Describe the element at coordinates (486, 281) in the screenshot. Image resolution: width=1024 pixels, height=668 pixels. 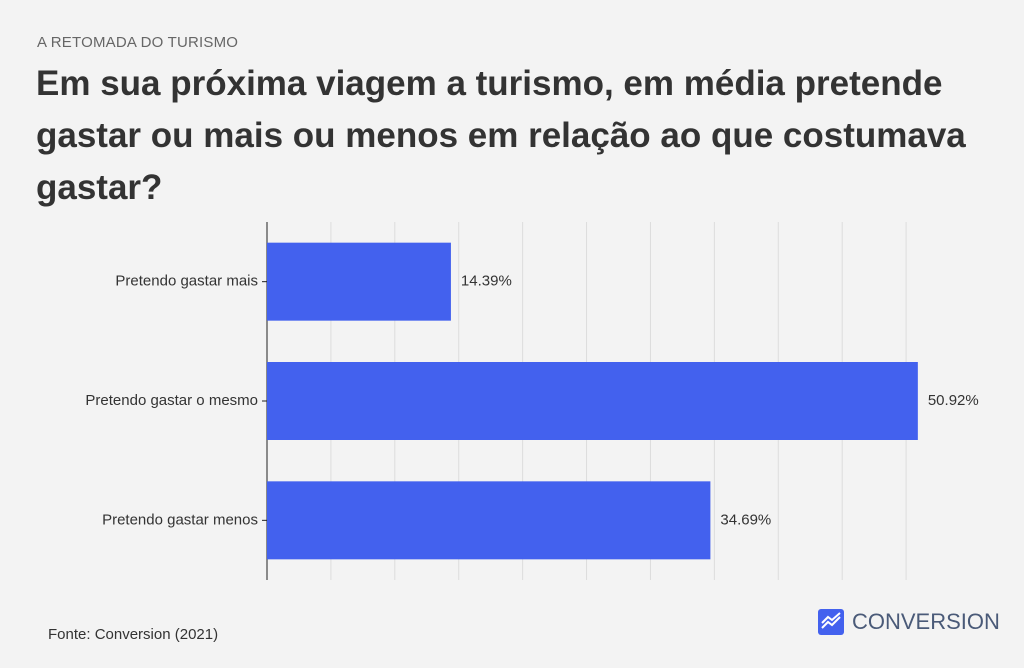
I see `value-label: 14.39%` at that location.